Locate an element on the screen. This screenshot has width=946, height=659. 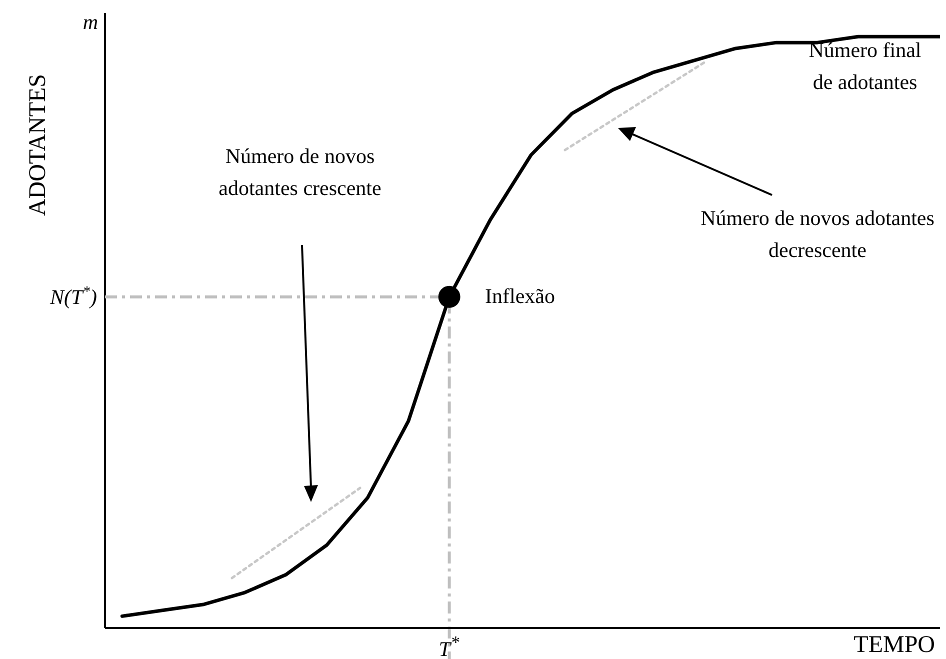
annotation: Número final de adotantes is located at coordinates (865, 66).